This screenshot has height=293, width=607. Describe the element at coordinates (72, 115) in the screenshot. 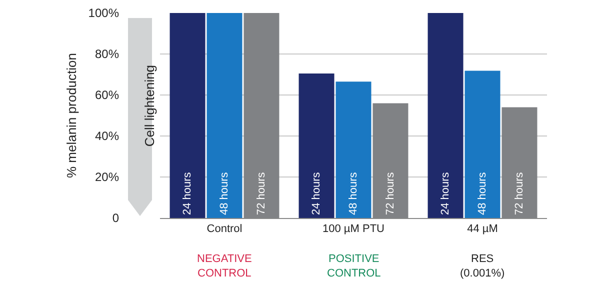

I see `y-axis-title: % melanin production` at that location.